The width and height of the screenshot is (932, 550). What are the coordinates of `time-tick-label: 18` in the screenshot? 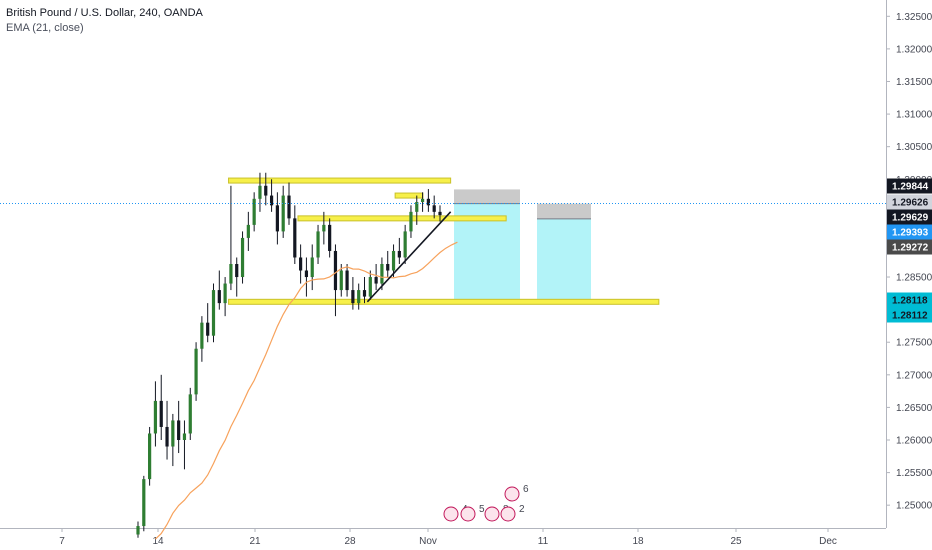 It's located at (638, 541).